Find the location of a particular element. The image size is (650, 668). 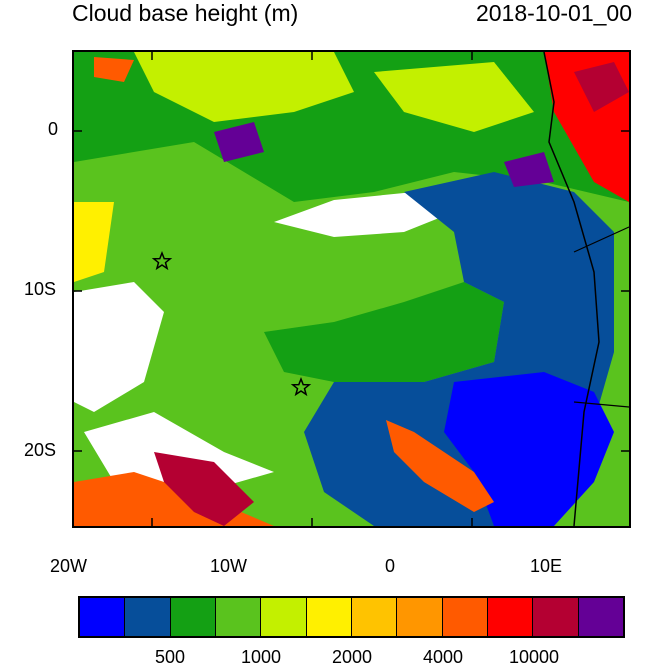

colorbar is located at coordinates (351, 617).